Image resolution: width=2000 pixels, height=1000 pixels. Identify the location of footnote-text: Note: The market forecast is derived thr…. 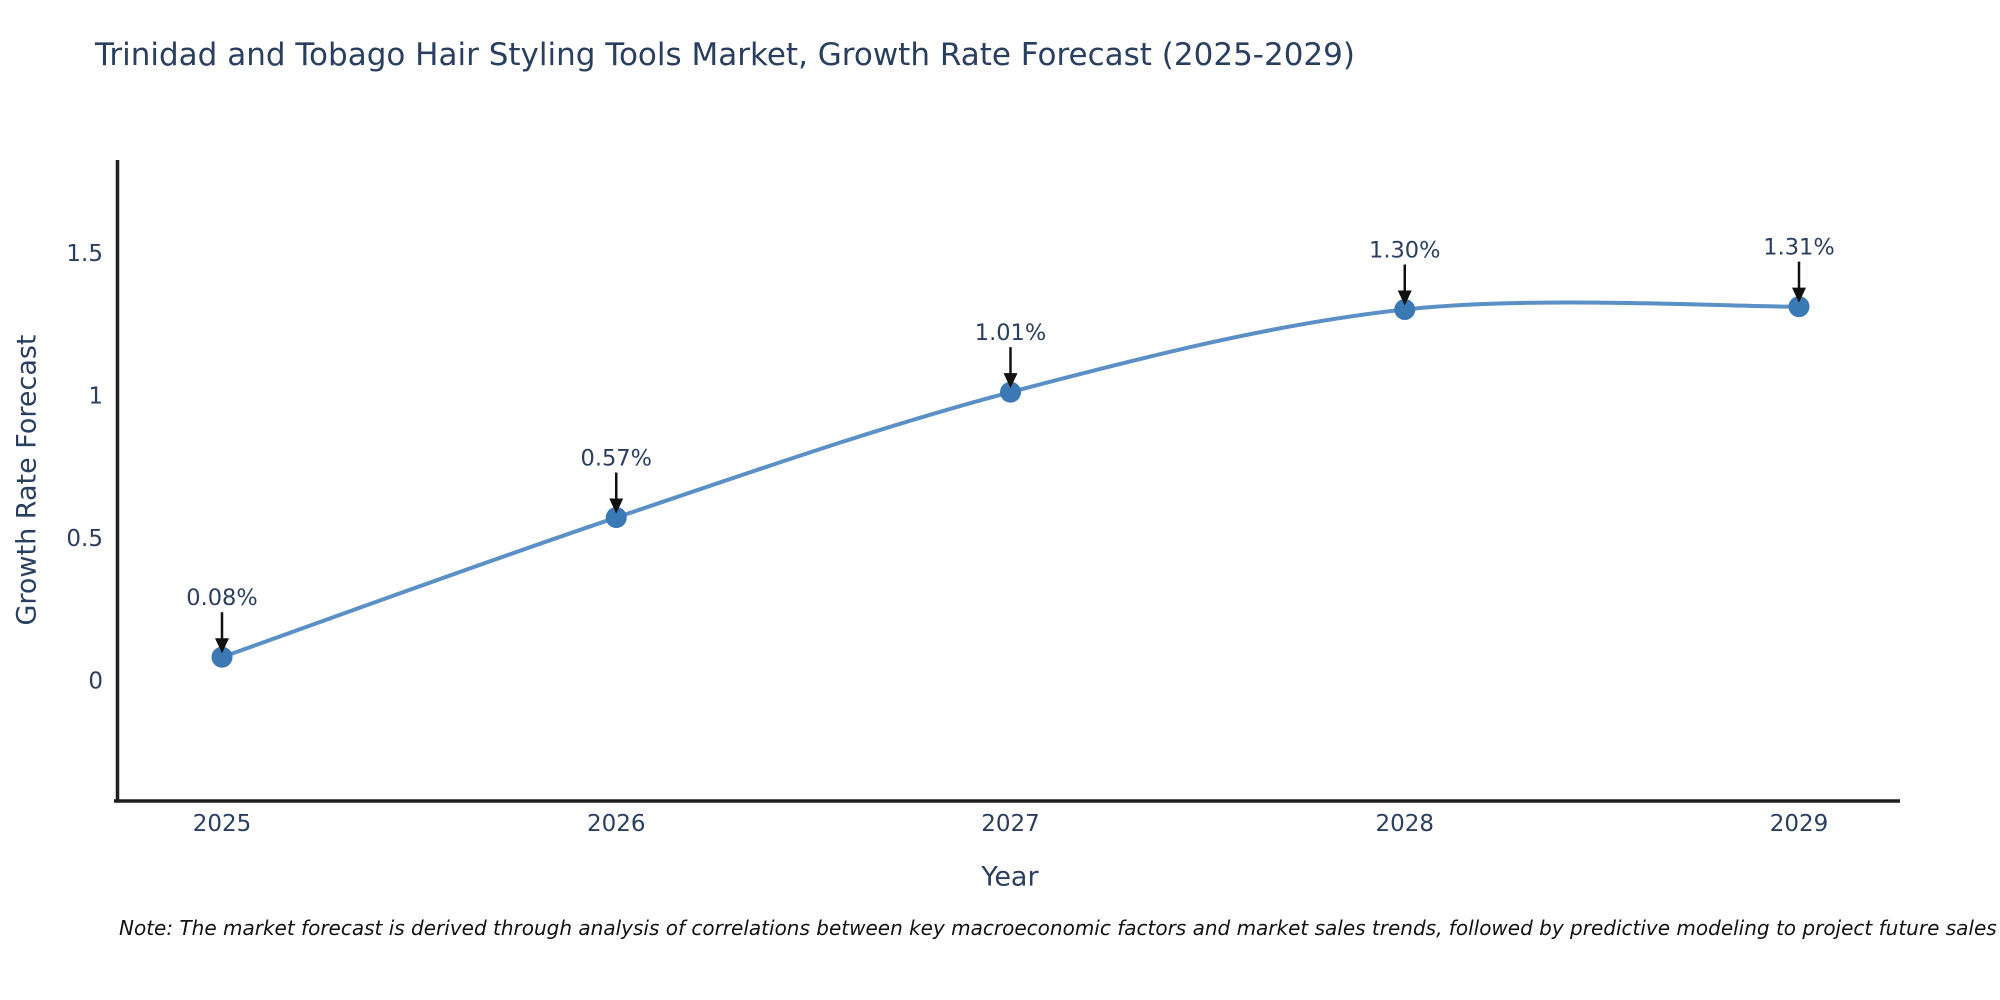
(1058, 928).